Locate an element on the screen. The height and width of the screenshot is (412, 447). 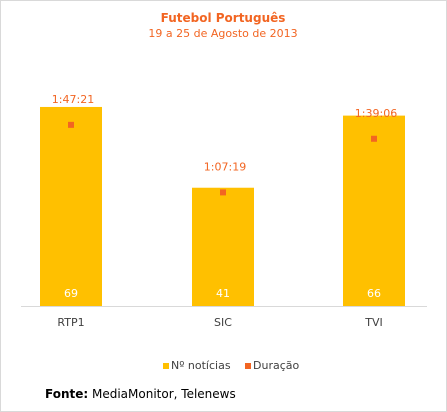
bar-sic is located at coordinates (223, 246).